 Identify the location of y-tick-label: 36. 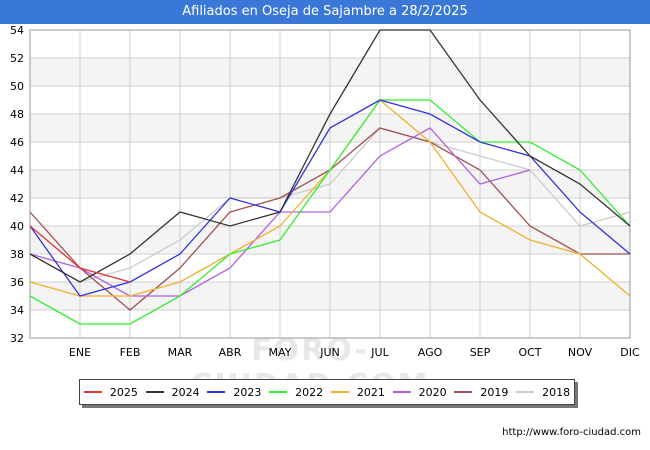
(17, 282).